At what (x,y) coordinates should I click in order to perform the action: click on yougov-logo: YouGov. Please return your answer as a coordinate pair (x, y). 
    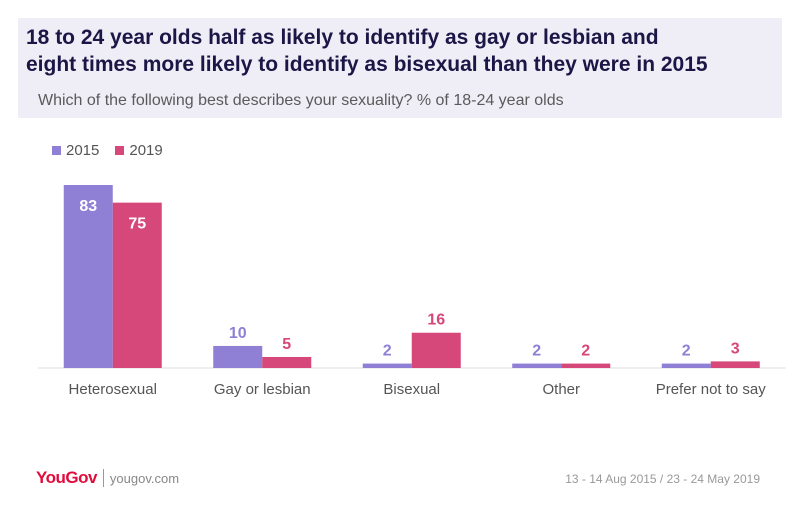
    Looking at the image, I should click on (66, 477).